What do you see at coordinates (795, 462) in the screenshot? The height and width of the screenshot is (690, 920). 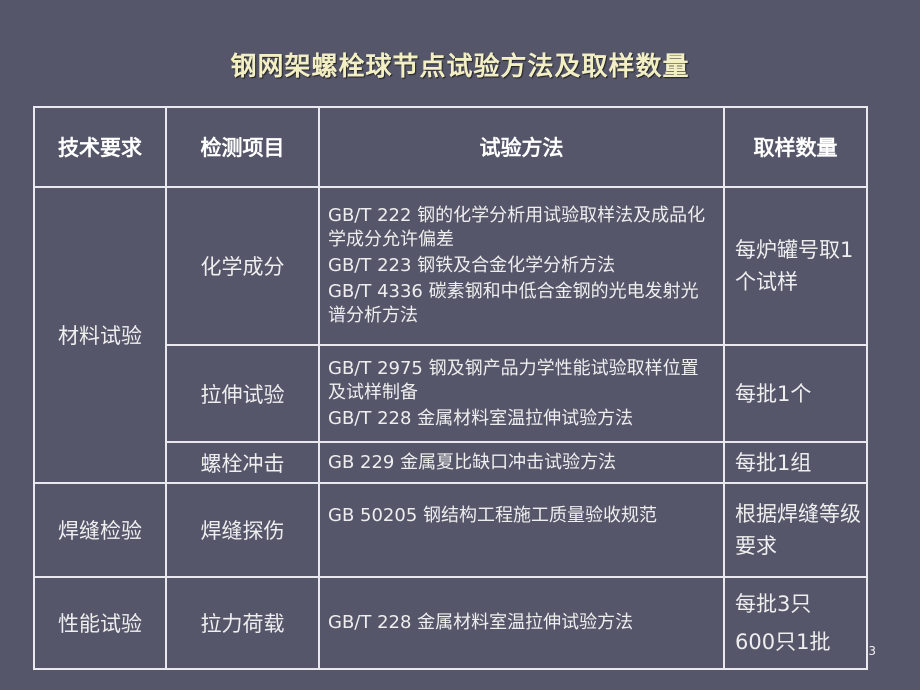 I see `quantity-cell: 每批1组` at bounding box center [795, 462].